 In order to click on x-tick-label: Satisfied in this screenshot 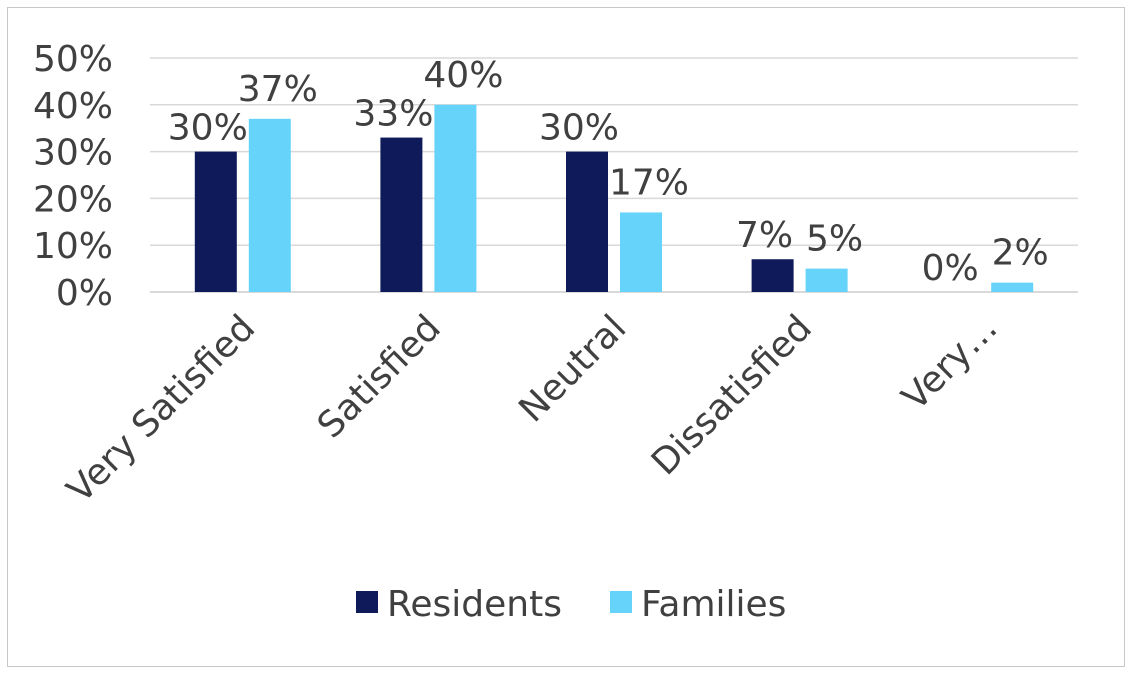, I will do `click(379, 376)`.